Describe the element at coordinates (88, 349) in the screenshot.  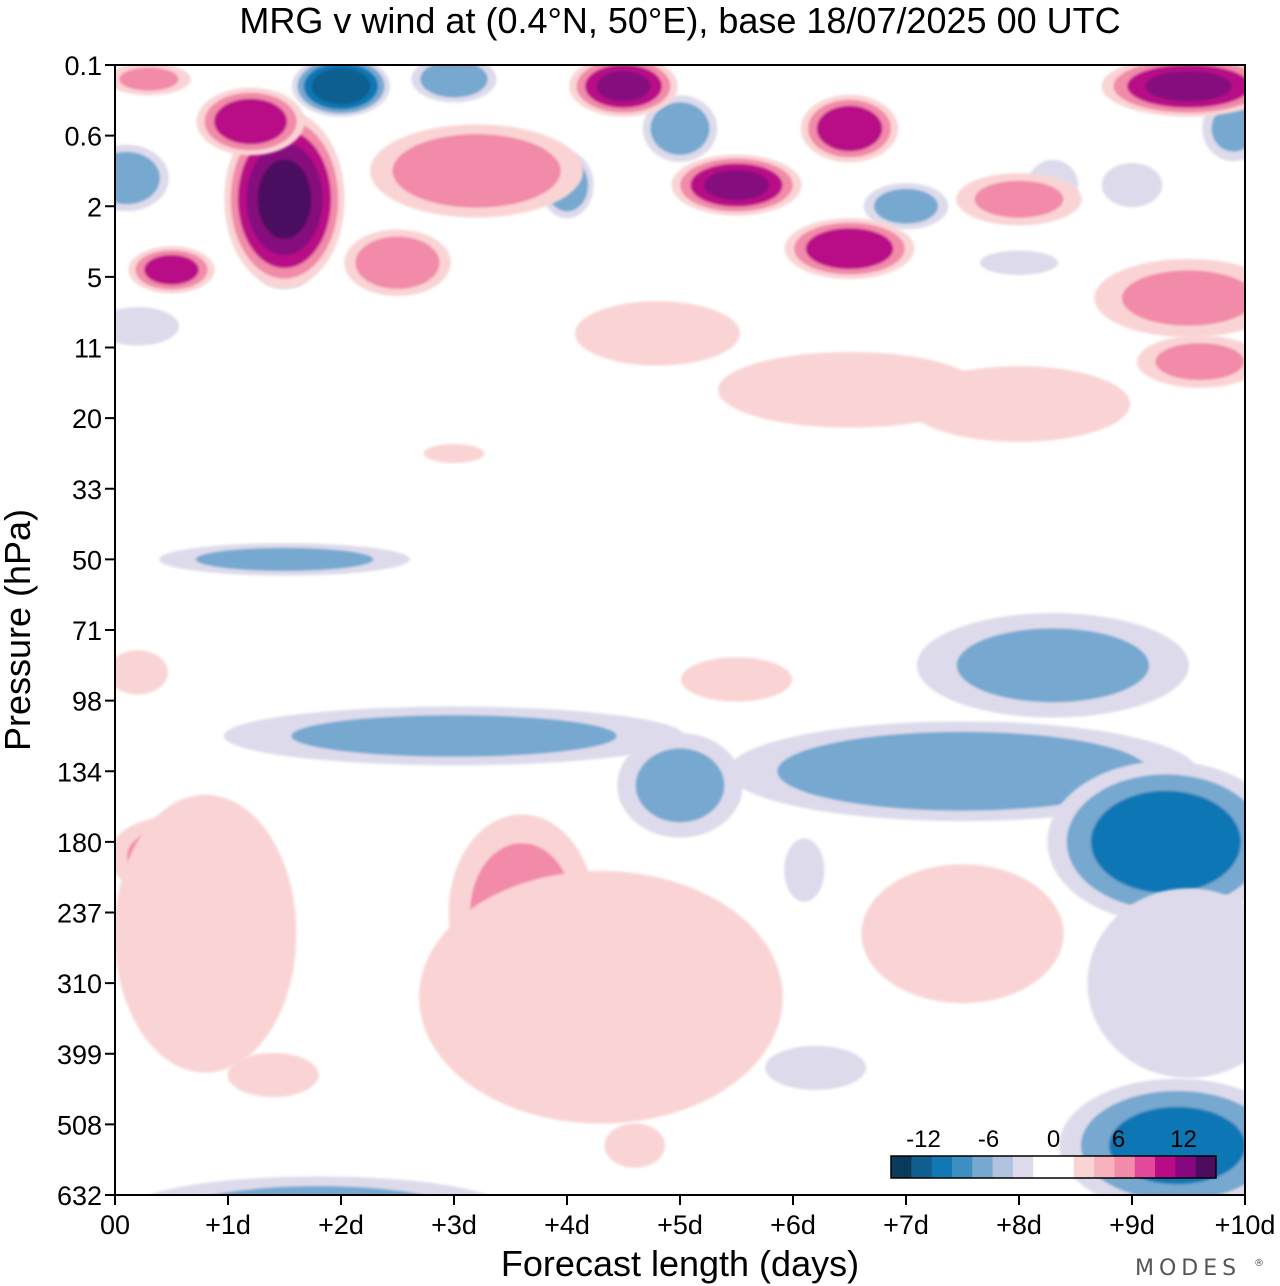
I see `y-tick-label: 11` at that location.